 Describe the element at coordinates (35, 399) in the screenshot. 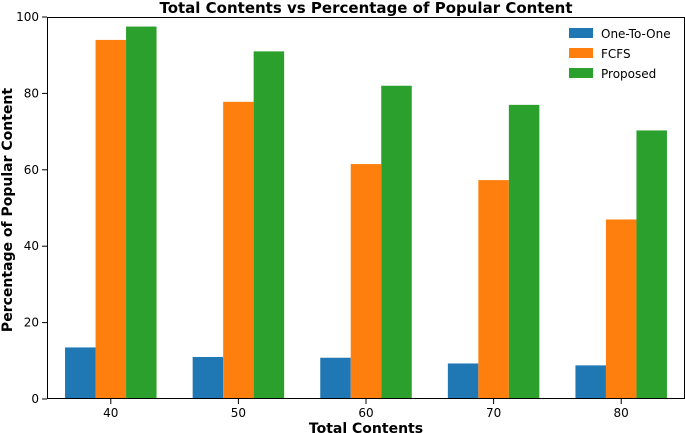

I see `y-tick-label: 0` at that location.